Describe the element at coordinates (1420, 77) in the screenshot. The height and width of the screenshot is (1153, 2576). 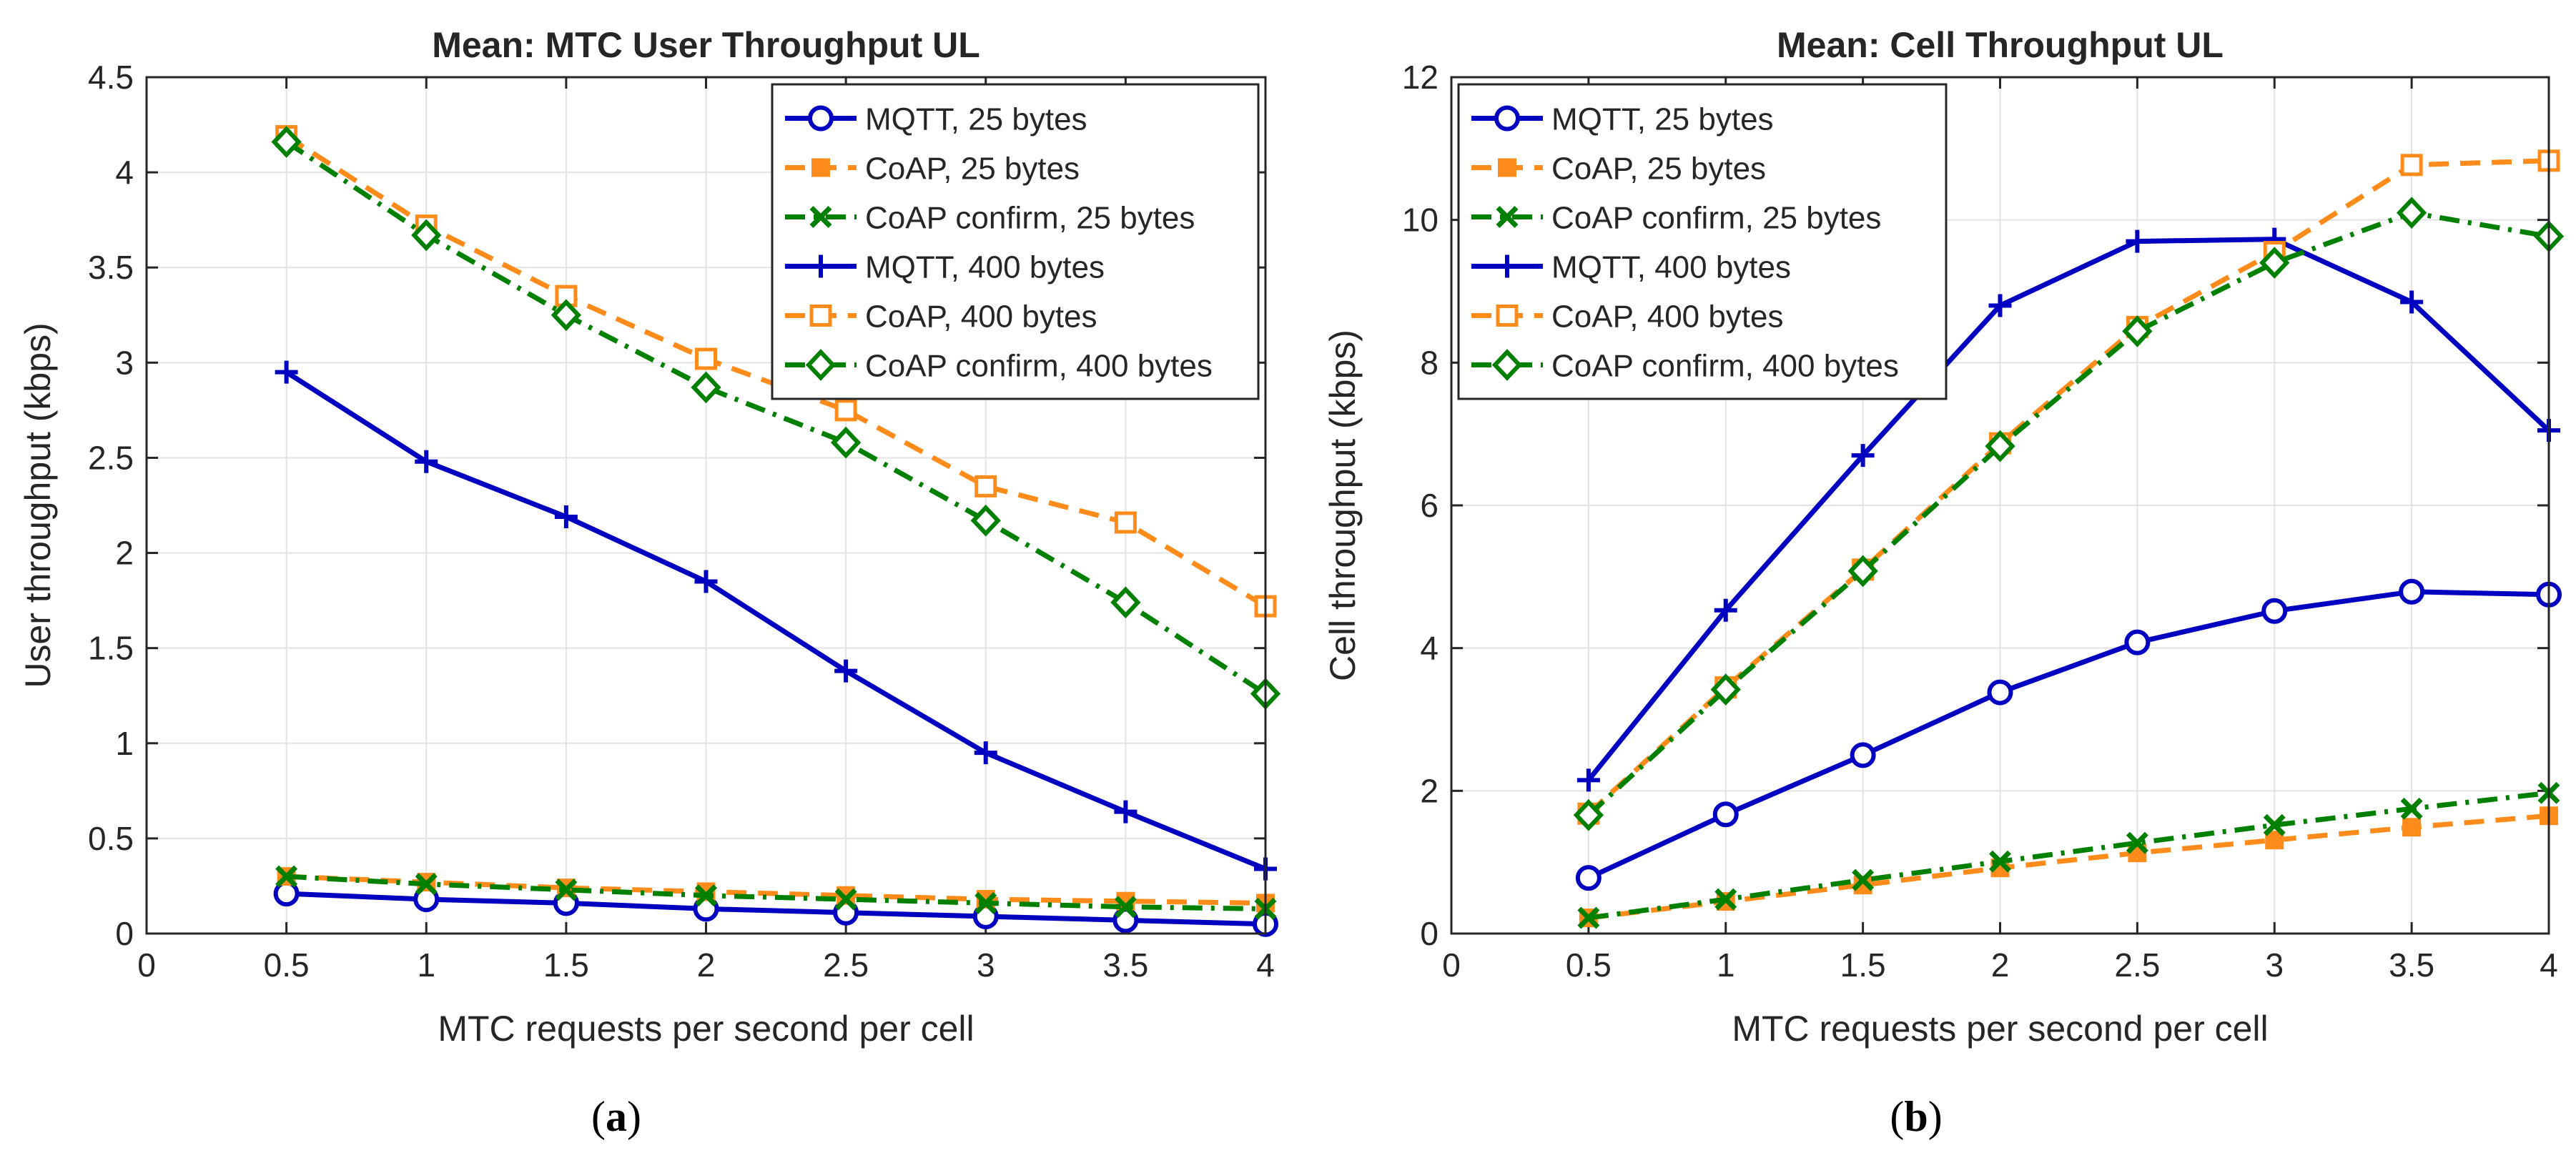
I see `y-tick-label: 12` at that location.